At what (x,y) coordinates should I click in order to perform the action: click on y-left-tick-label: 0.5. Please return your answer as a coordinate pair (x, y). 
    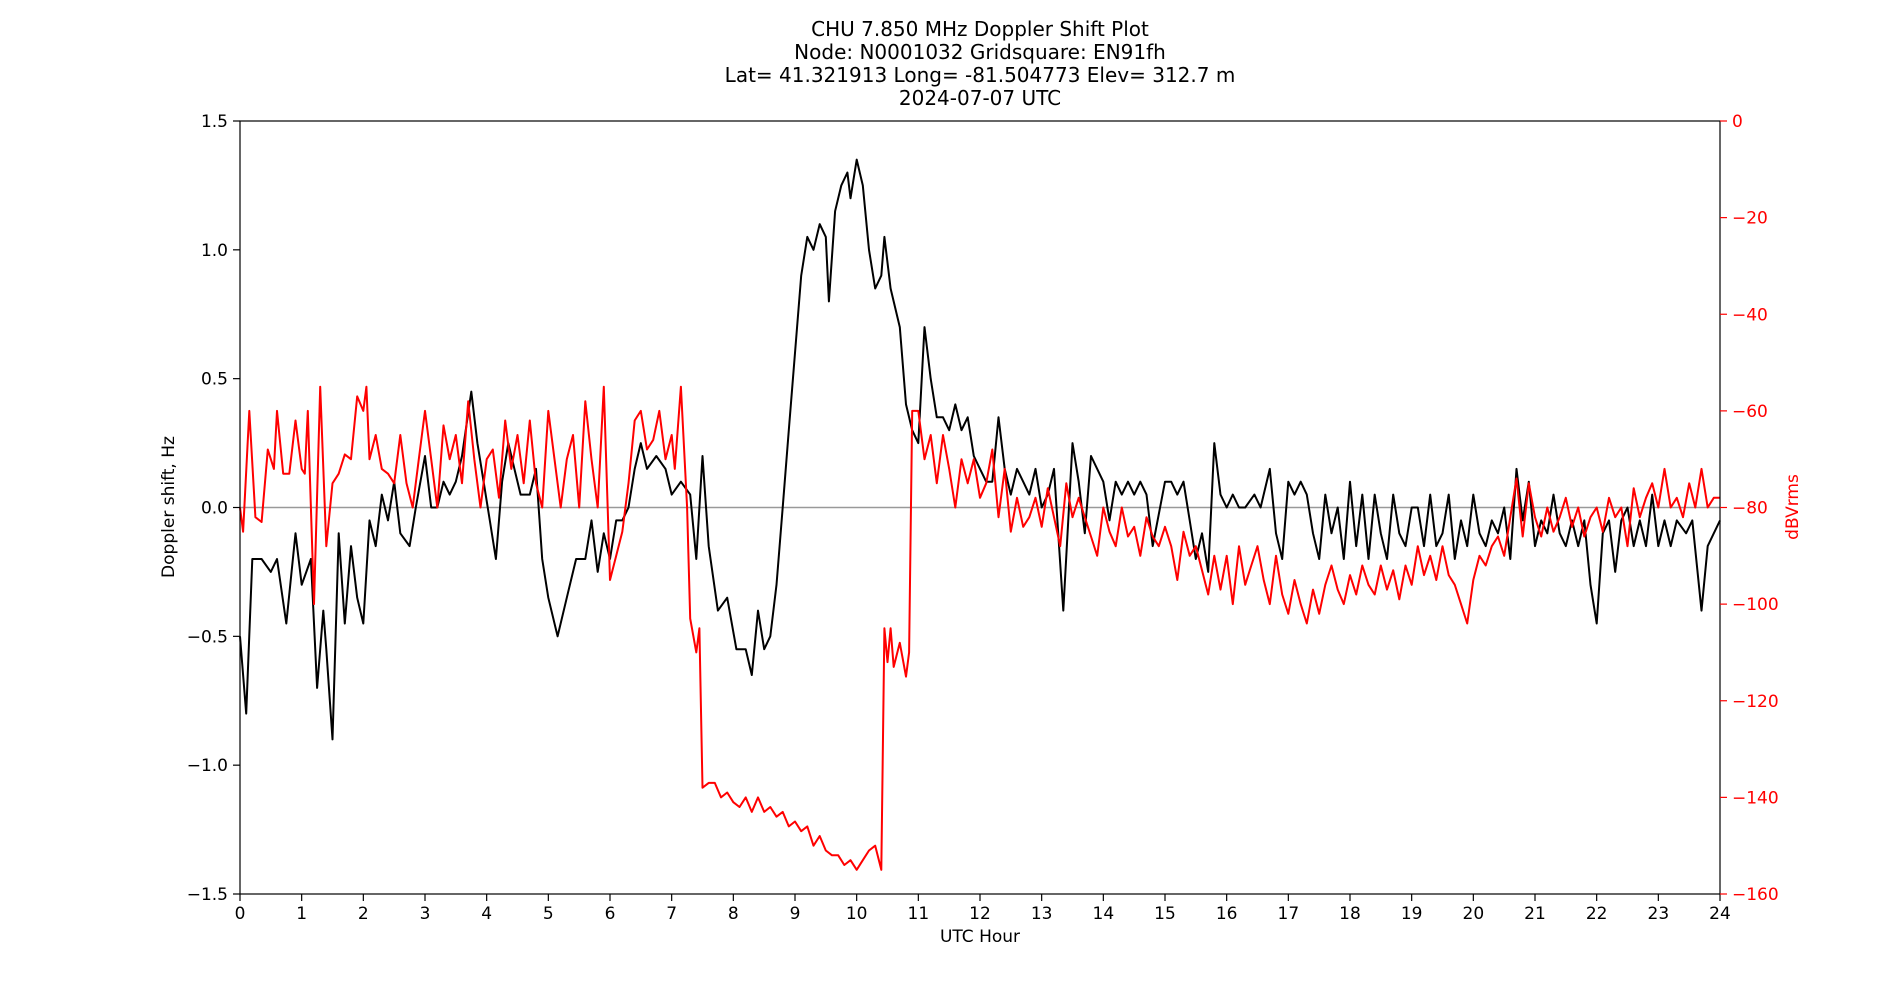
    Looking at the image, I should click on (214, 380).